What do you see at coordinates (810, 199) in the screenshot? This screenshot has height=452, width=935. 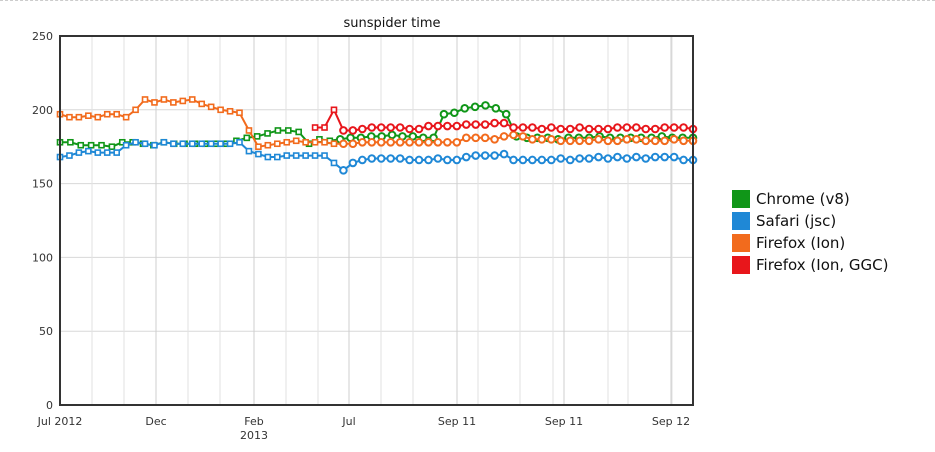 I see `legend-item-chrome: Chrome (v8)` at bounding box center [810, 199].